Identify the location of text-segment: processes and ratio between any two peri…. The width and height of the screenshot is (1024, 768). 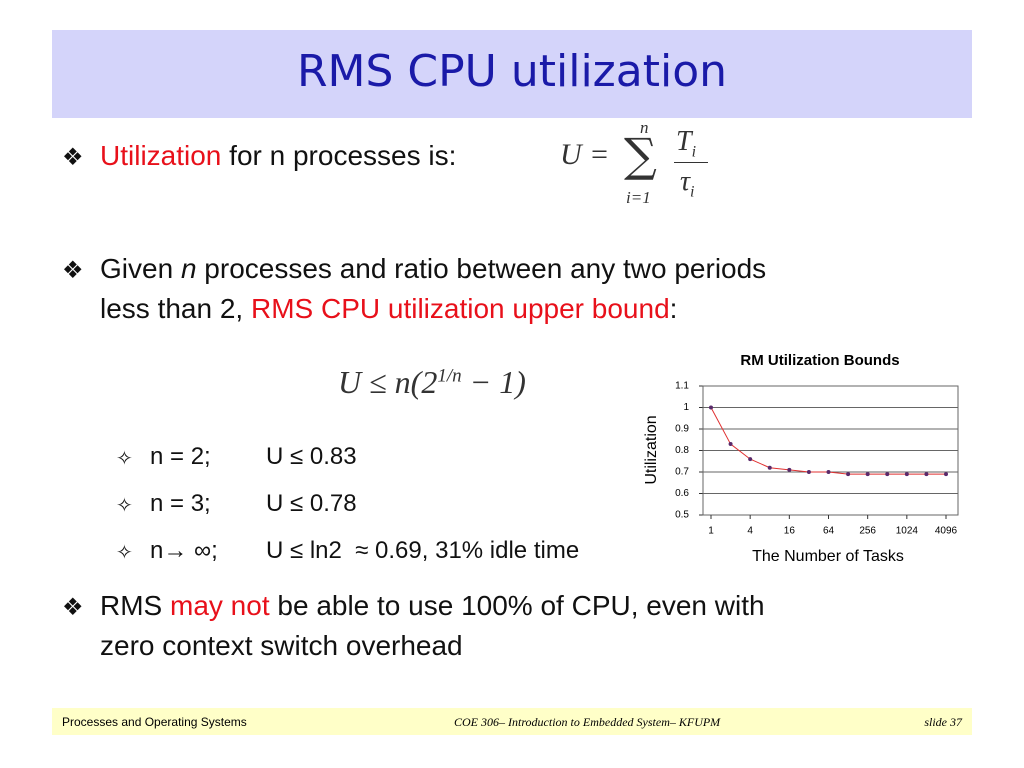
(481, 268).